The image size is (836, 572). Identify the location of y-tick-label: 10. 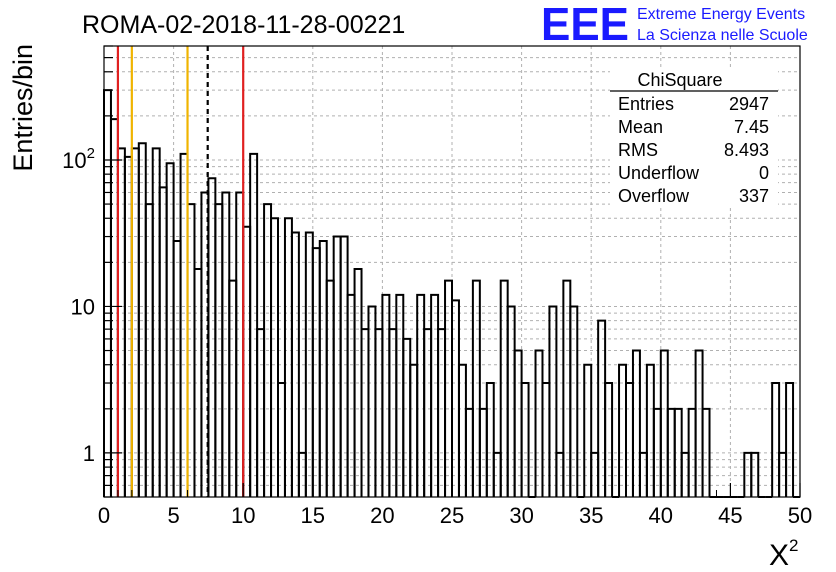
(83, 306).